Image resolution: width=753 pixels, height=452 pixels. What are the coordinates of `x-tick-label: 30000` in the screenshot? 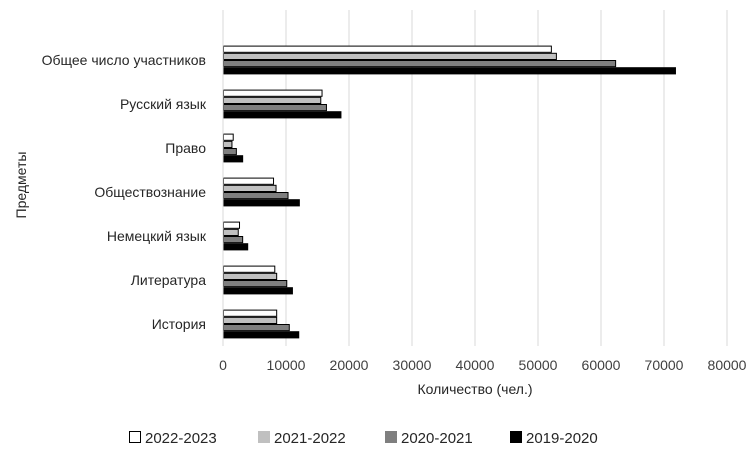 It's located at (412, 365).